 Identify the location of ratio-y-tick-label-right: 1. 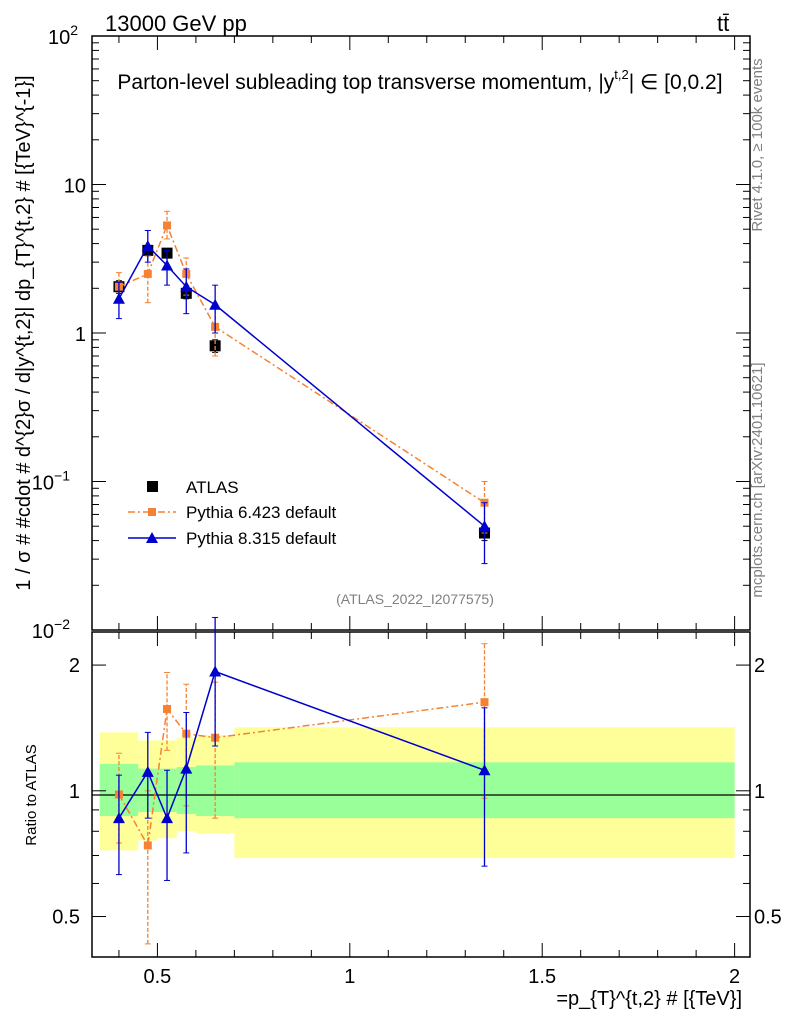
(759, 792).